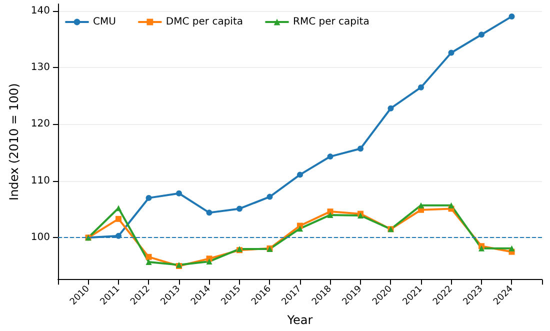  Describe the element at coordinates (40, 10) in the screenshot. I see `y-tick-label: 140` at that location.